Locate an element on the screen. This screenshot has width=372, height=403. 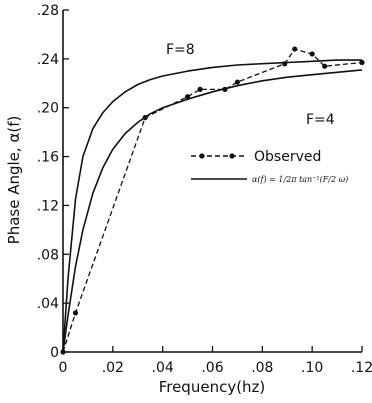
y-tick-label: 0 is located at coordinates (54, 353).